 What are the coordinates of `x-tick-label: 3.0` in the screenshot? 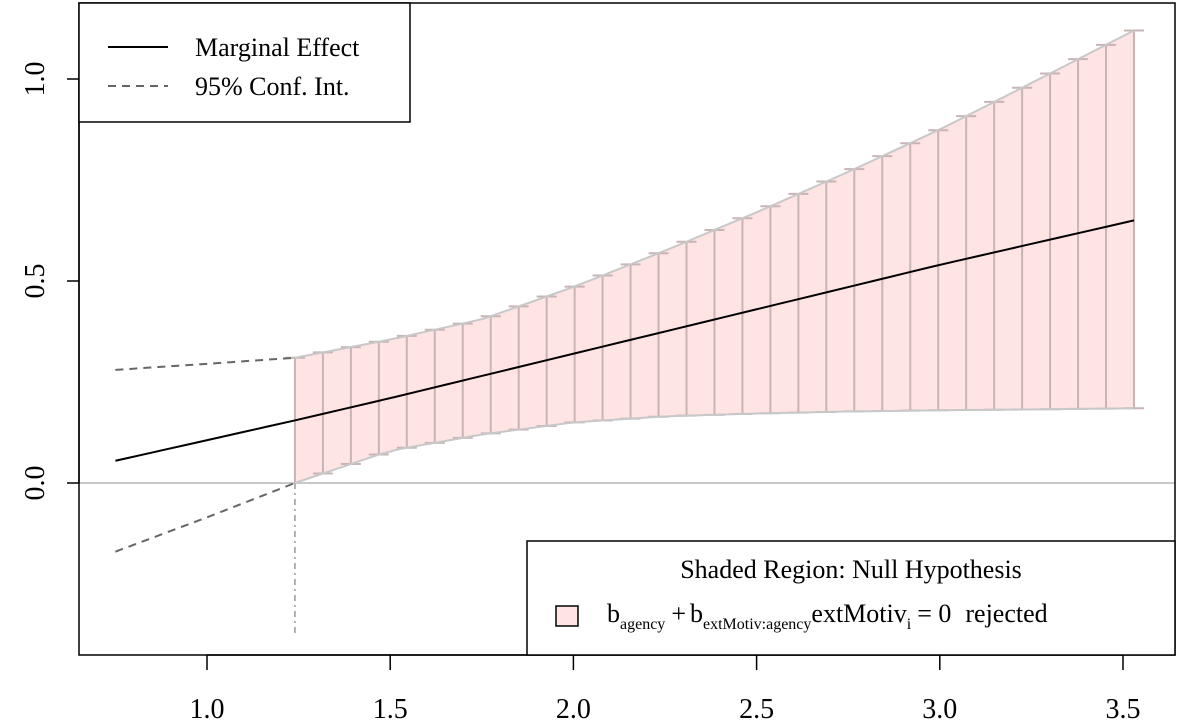 It's located at (939, 709).